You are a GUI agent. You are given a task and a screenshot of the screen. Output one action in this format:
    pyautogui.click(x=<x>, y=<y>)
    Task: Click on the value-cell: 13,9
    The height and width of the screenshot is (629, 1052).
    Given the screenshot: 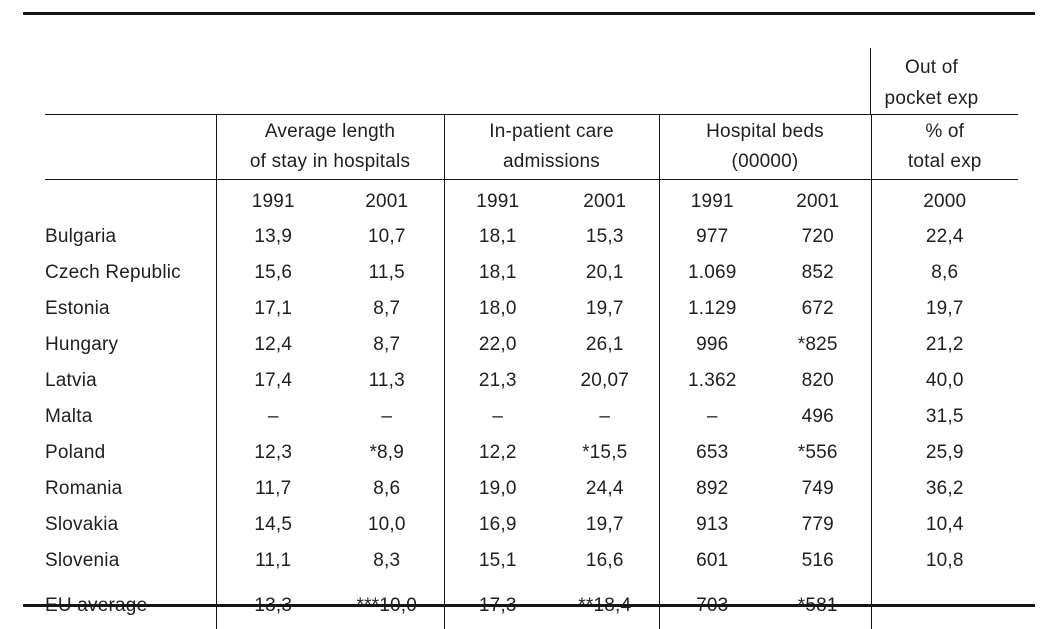 What is the action you would take?
    pyautogui.click(x=272, y=234)
    